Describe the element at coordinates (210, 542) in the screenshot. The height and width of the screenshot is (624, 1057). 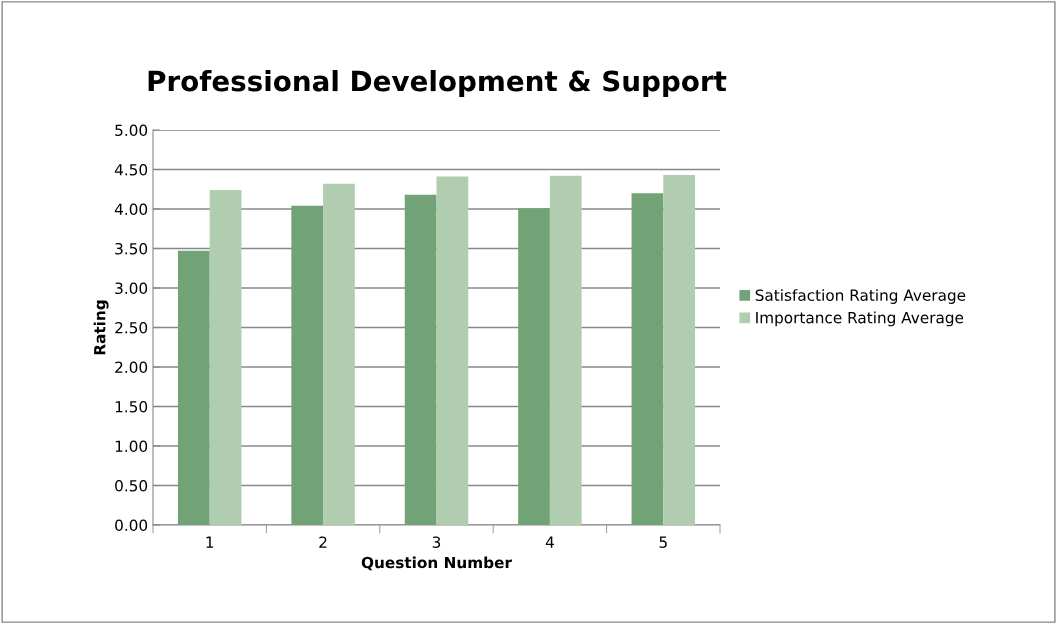
I see `x-tick-label: 1` at that location.